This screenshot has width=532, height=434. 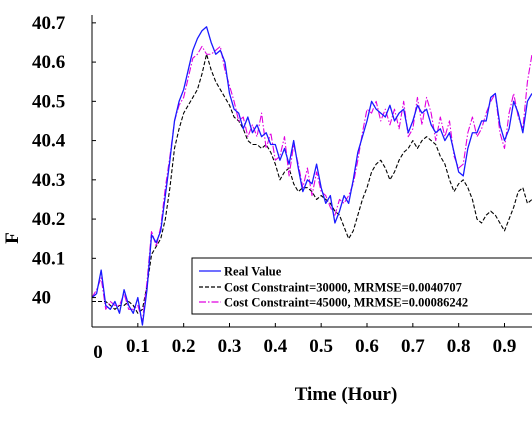 What do you see at coordinates (367, 346) in the screenshot?
I see `x-tick-label: 0.6` at bounding box center [367, 346].